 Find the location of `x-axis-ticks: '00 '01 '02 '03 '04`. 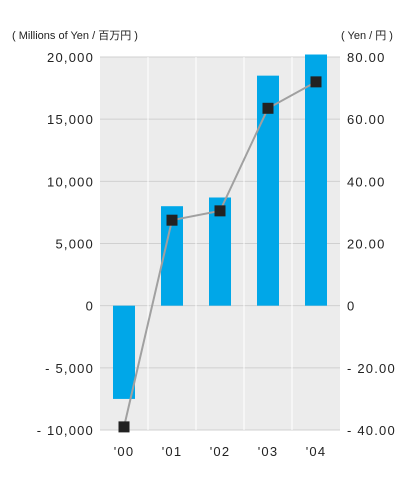

x-axis-ticks: '00 '01 '02 '03 '04 is located at coordinates (220, 451).